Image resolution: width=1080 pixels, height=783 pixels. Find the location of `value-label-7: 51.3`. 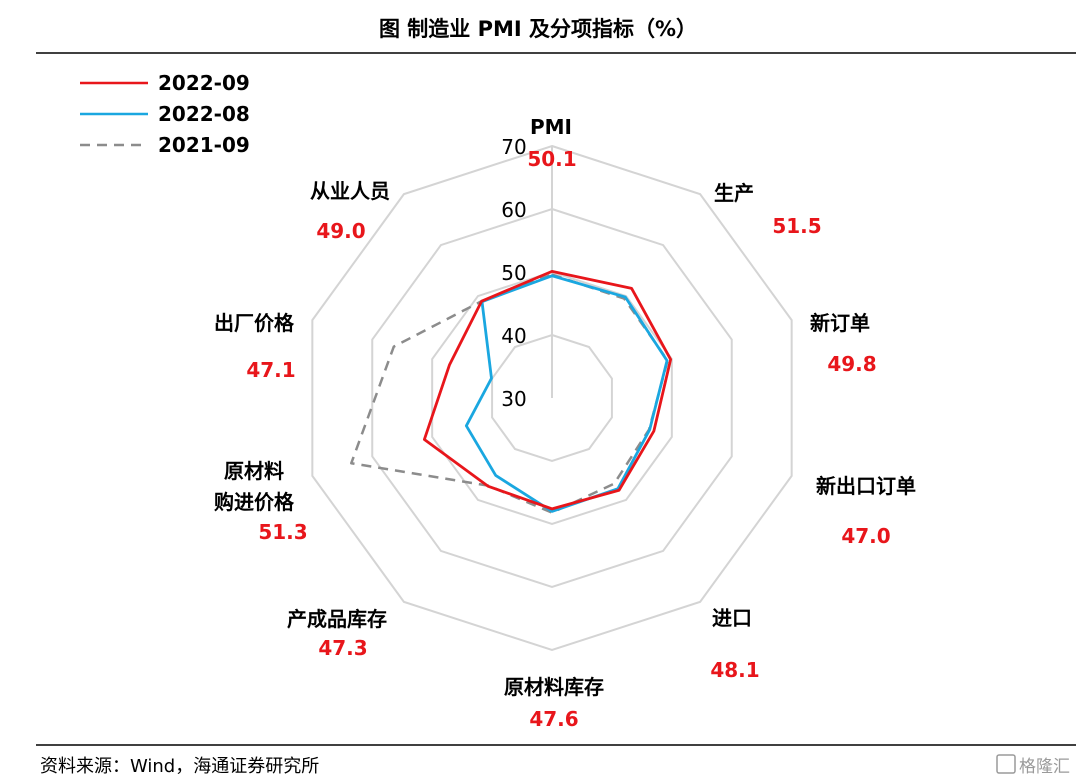

value-label-7: 51.3 is located at coordinates (282, 532).